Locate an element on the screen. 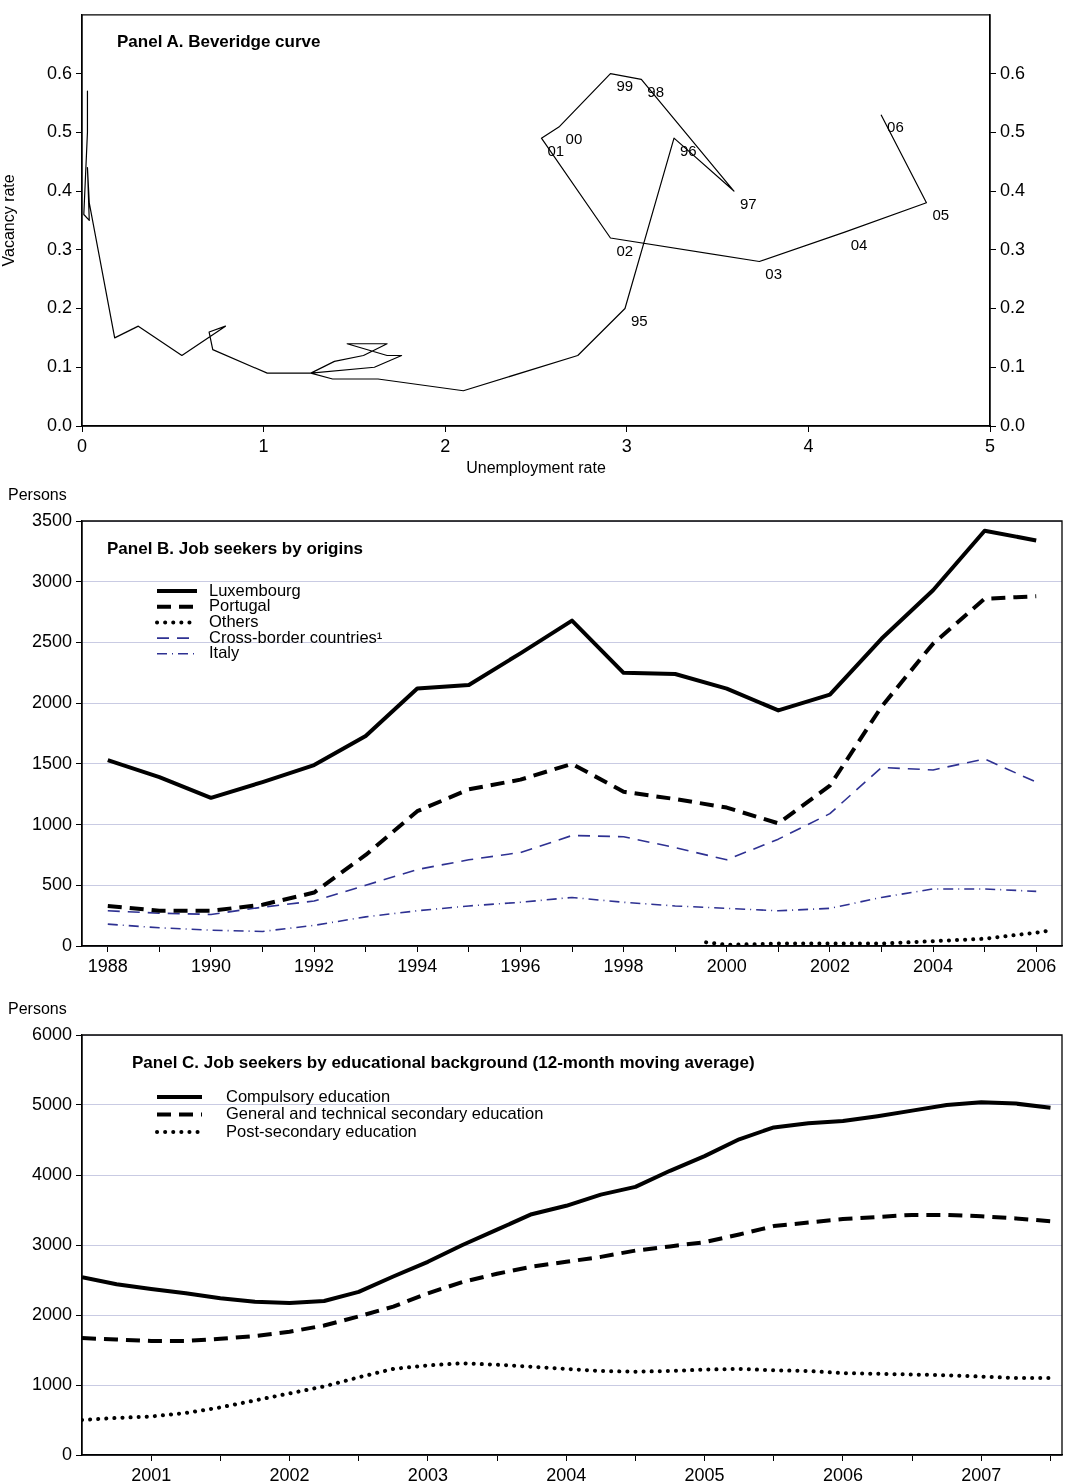 The width and height of the screenshot is (1068, 1484). x-tick-label: 1994 is located at coordinates (417, 965).